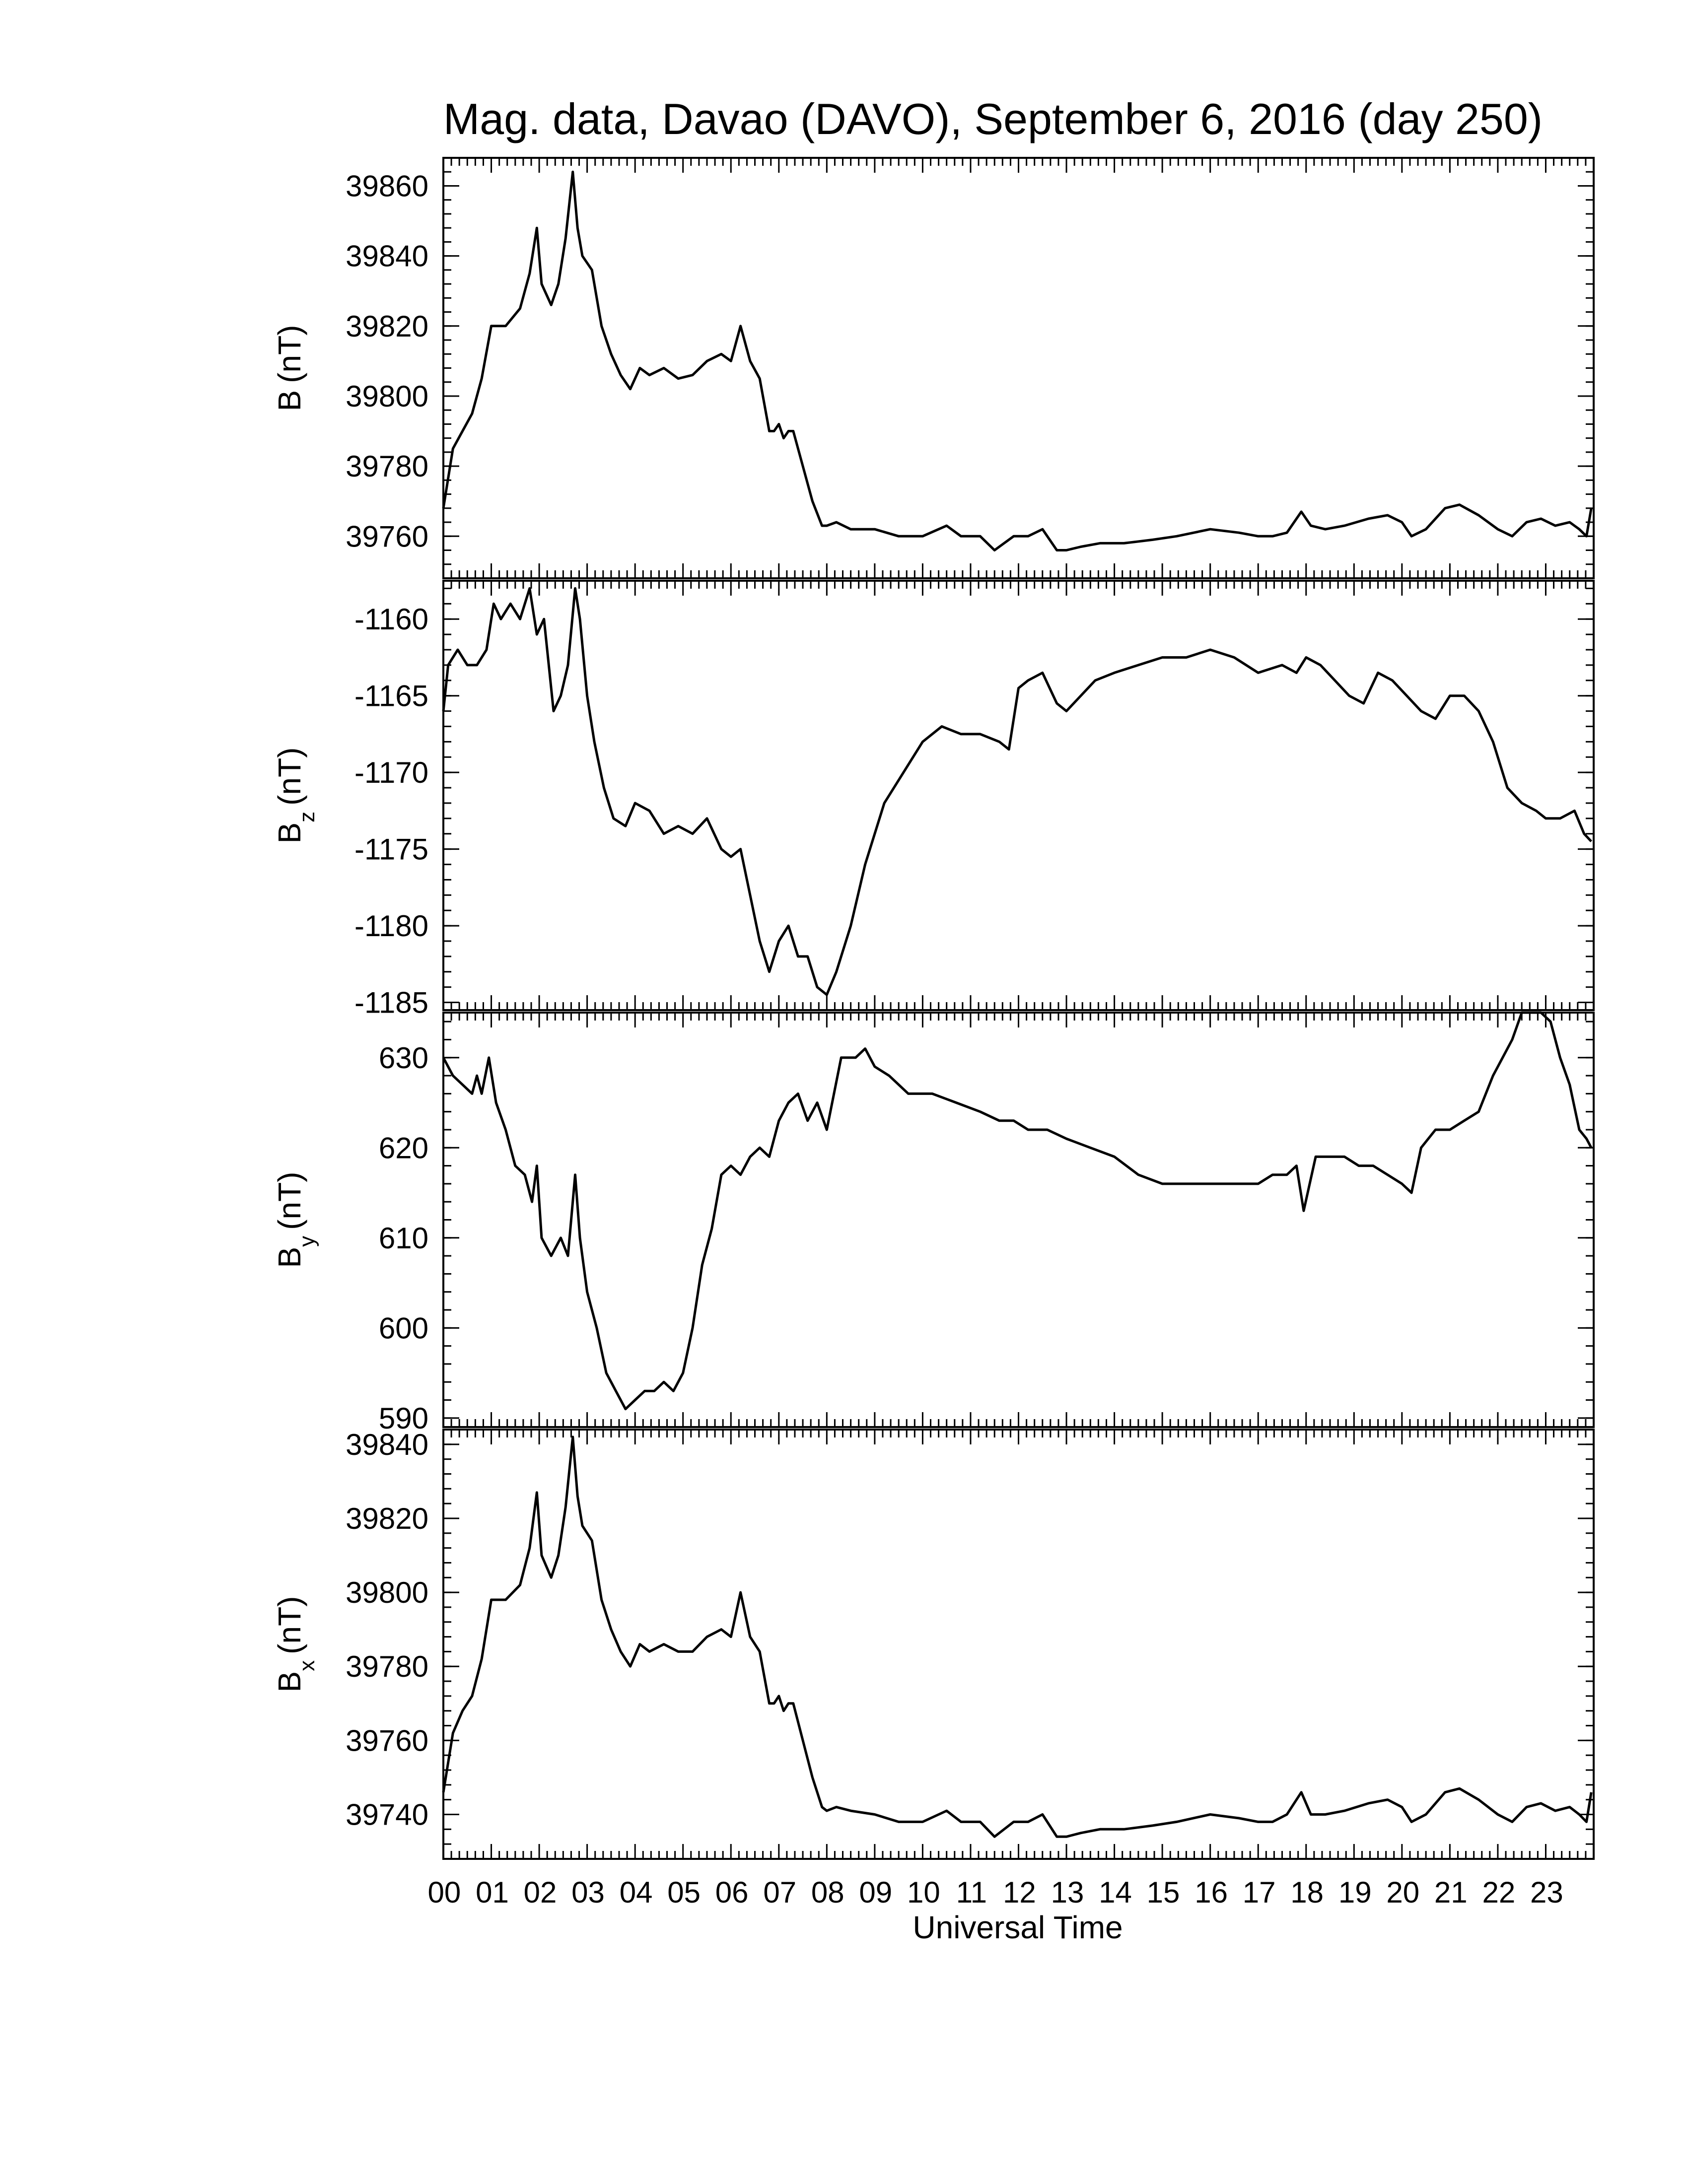 The height and width of the screenshot is (2184, 1688). What do you see at coordinates (1451, 1892) in the screenshot?
I see `x-tick-label: 21` at bounding box center [1451, 1892].